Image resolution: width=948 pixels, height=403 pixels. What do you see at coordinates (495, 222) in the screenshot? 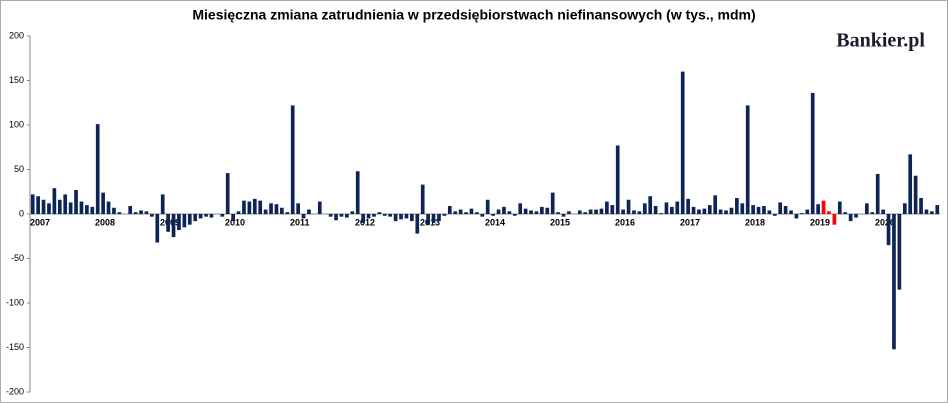
I see `x-tick-label: 2014` at bounding box center [495, 222].